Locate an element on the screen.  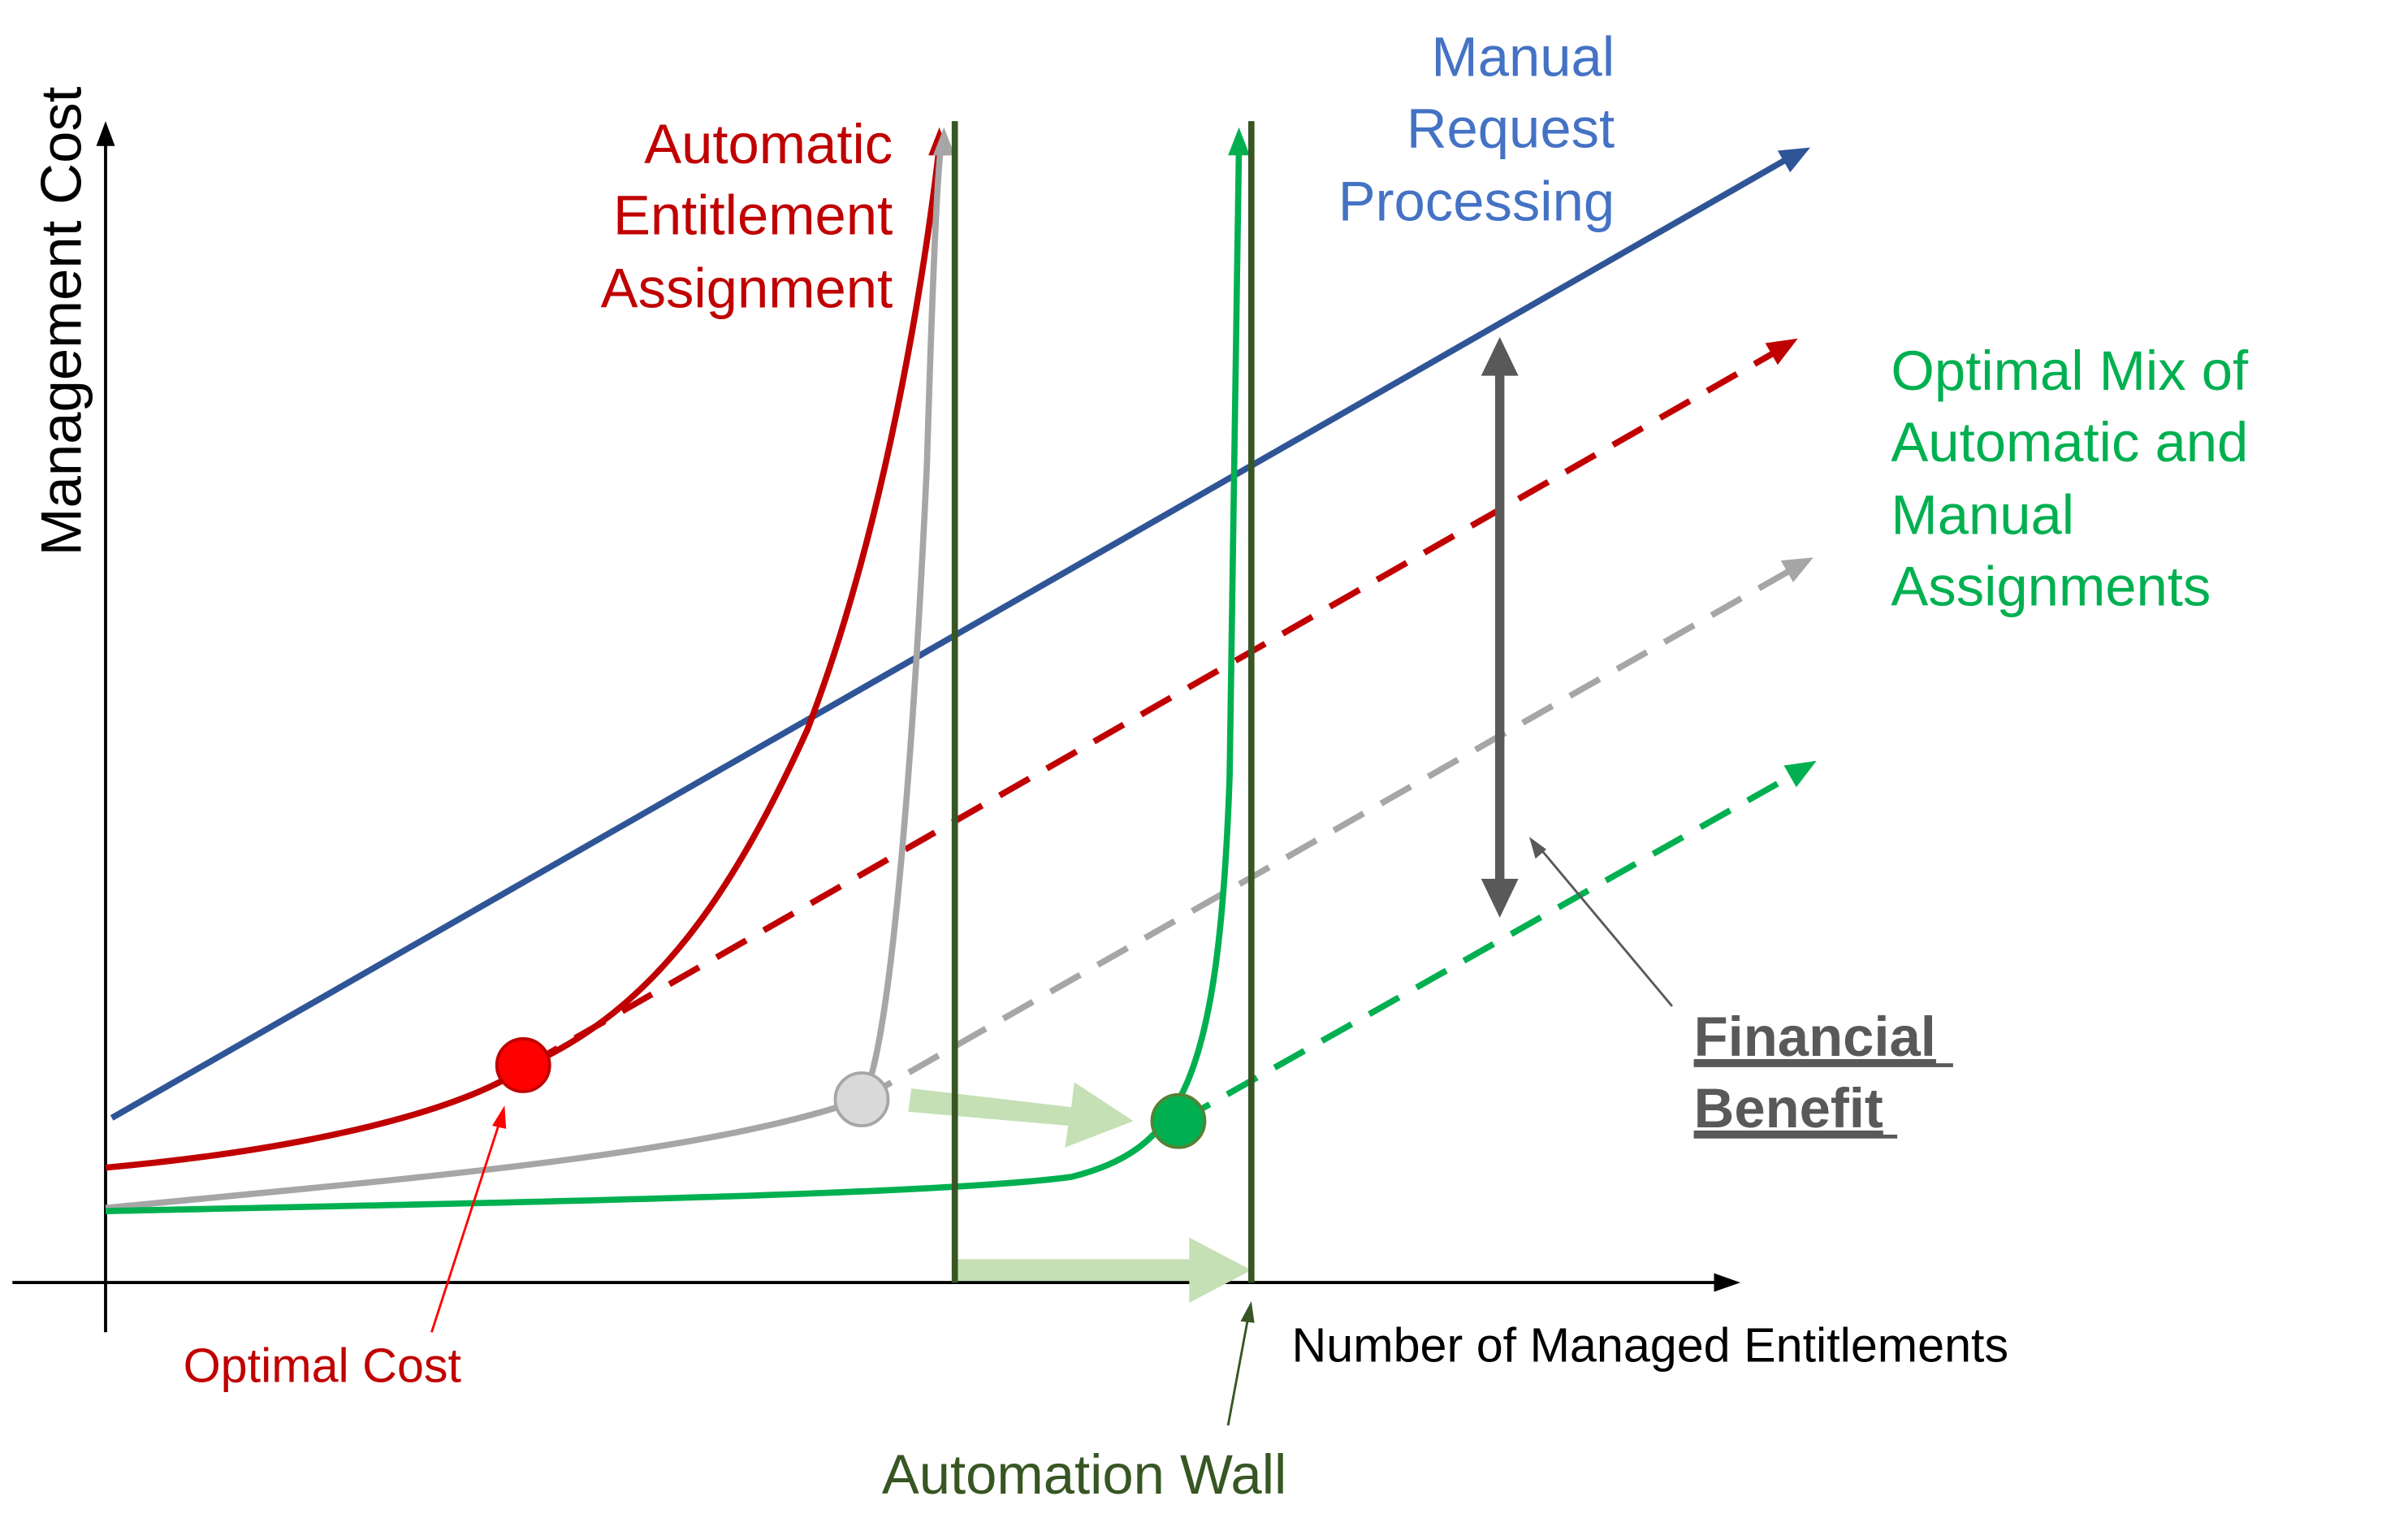
optimal-point-red is located at coordinates (523, 1065).